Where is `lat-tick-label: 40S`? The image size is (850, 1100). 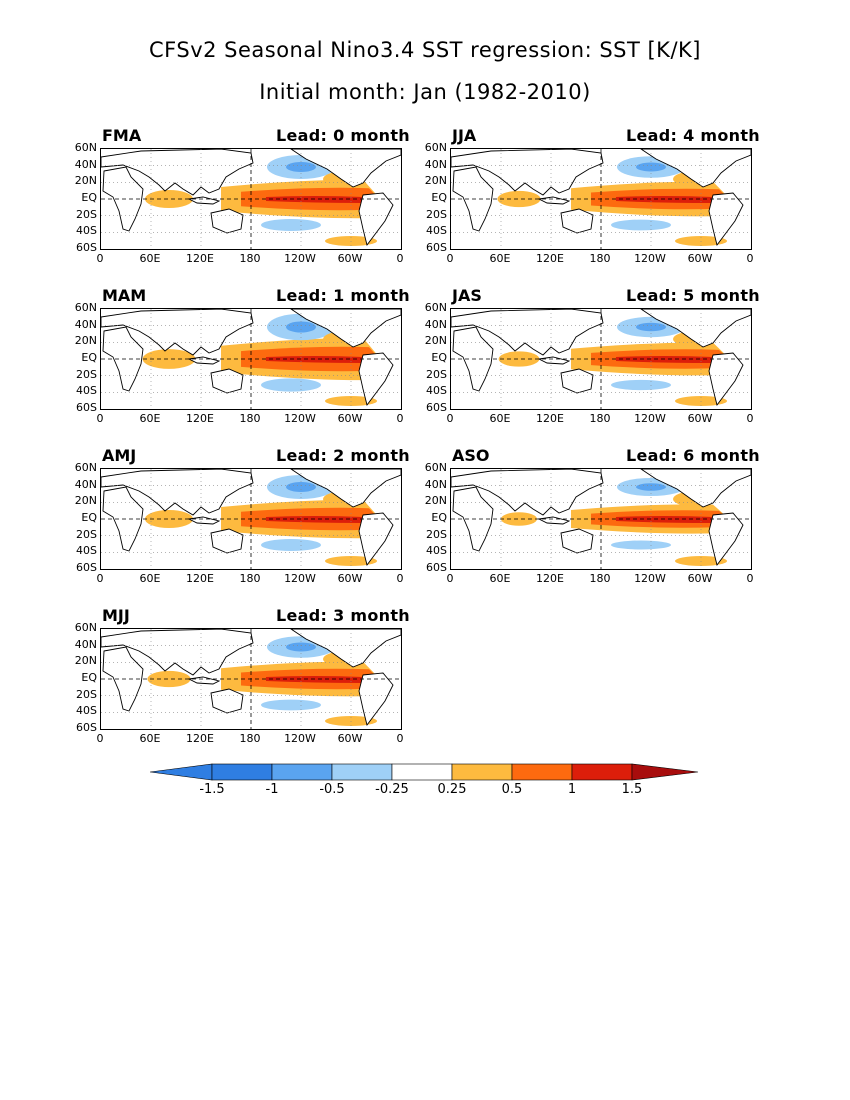
lat-tick-label: 40S is located at coordinates (436, 231).